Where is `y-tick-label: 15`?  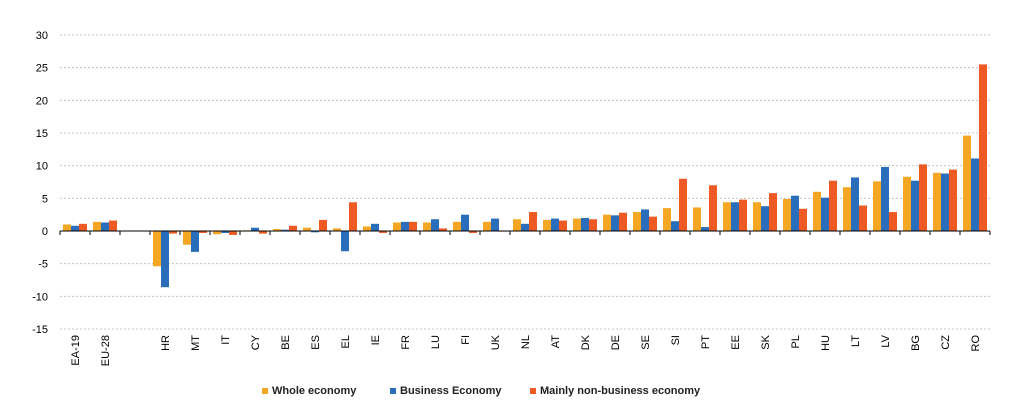
y-tick-label: 15 is located at coordinates (42, 134).